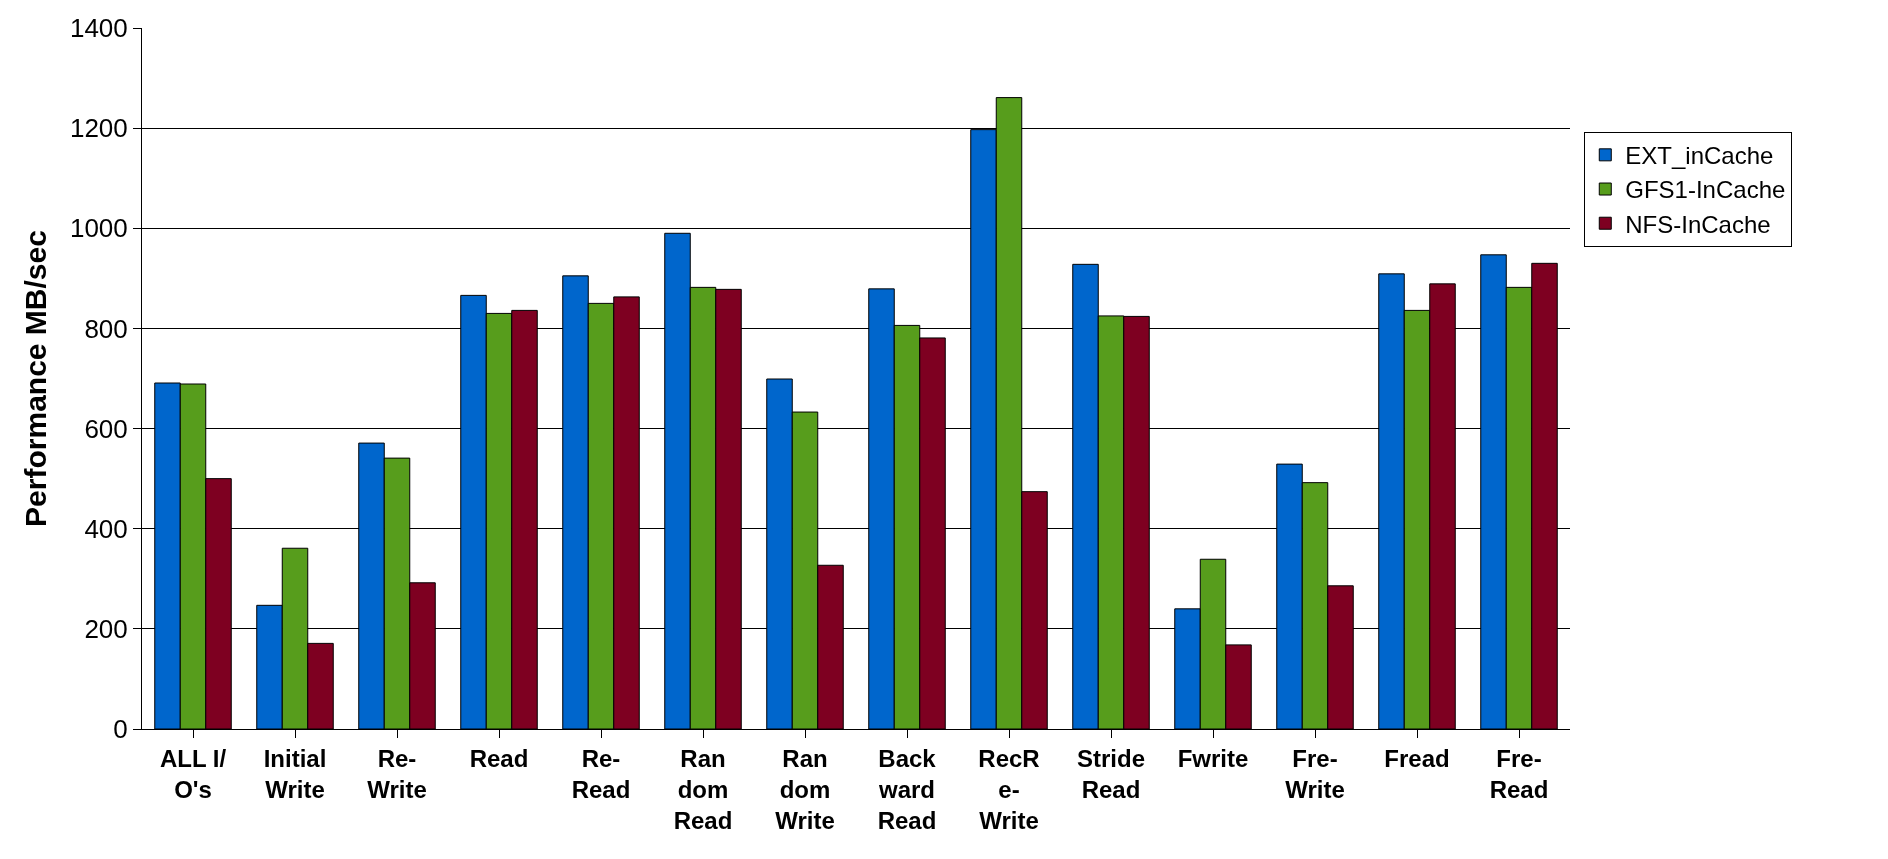 Image resolution: width=1888 pixels, height=859 pixels. I want to click on x-tick-label: Fre- Read, so click(1519, 773).